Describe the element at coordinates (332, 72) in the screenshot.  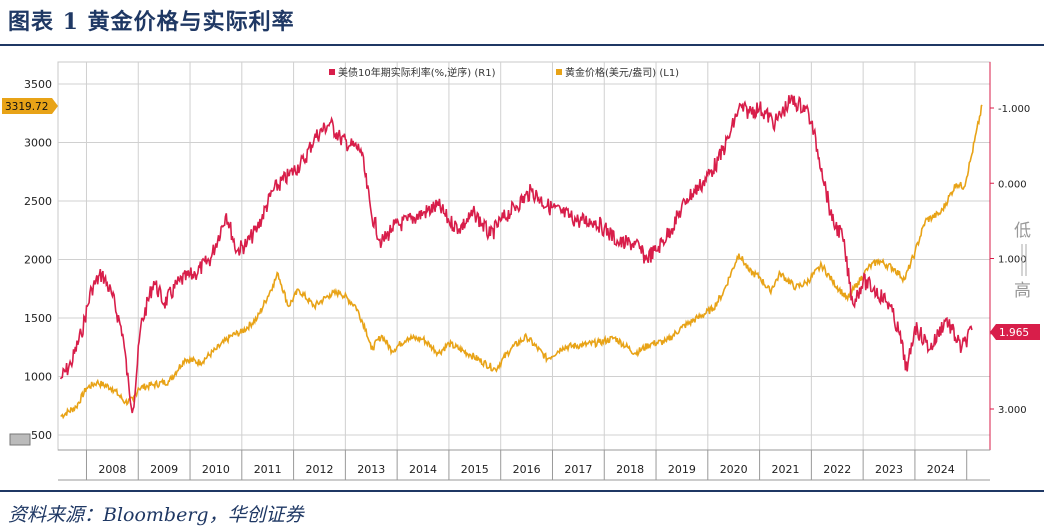
I see `legend-swatch-rate` at that location.